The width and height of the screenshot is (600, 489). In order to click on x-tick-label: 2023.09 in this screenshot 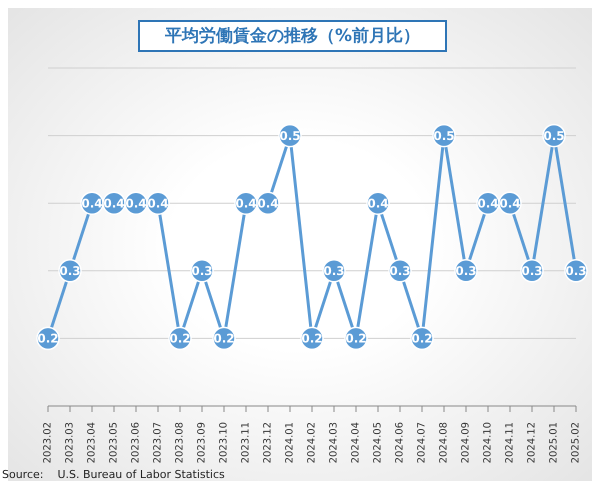, I will do `click(202, 443)`.